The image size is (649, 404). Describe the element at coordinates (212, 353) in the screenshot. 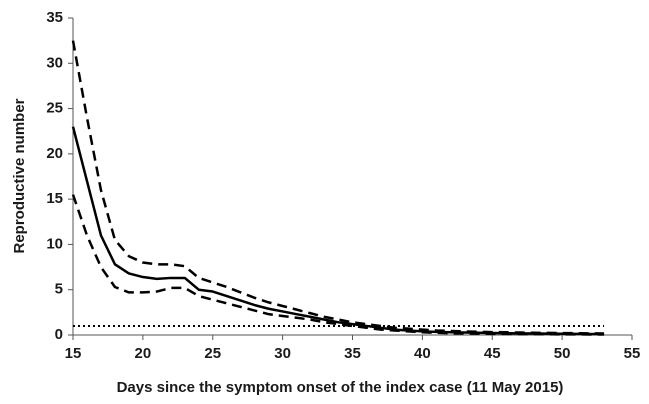

I see `x-tick-label: 25` at that location.